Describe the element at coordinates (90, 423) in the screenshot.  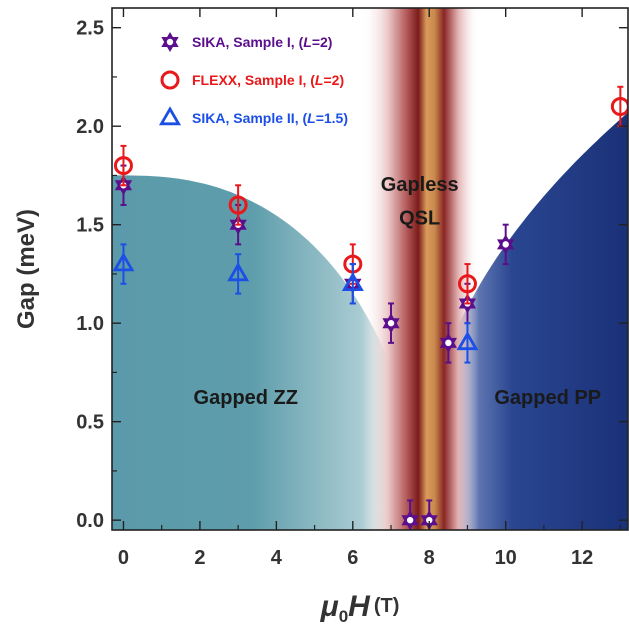
I see `y-tick-label: 0.5` at that location.